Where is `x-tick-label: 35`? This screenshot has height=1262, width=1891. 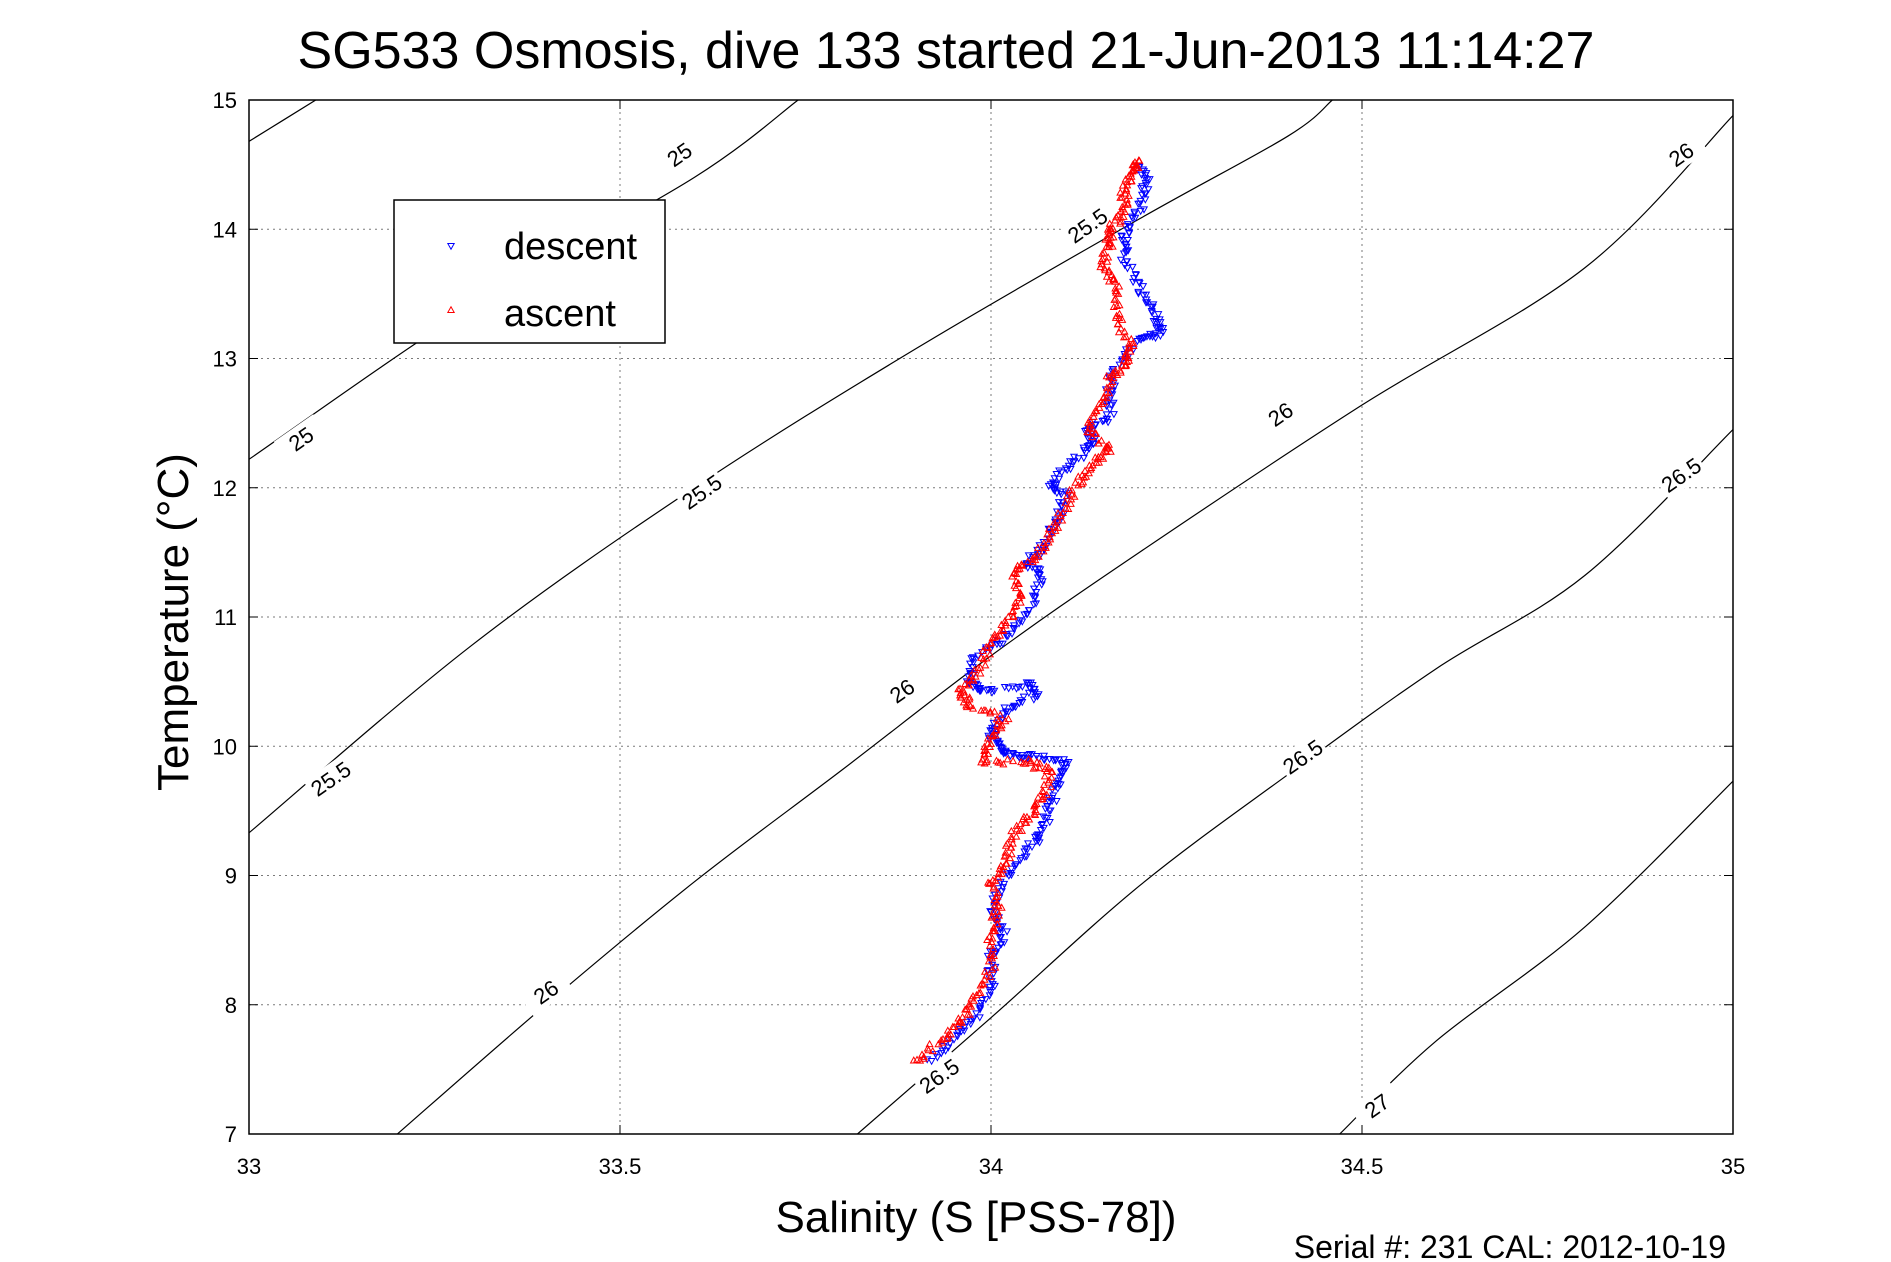
x-tick-label: 35 is located at coordinates (1733, 1166).